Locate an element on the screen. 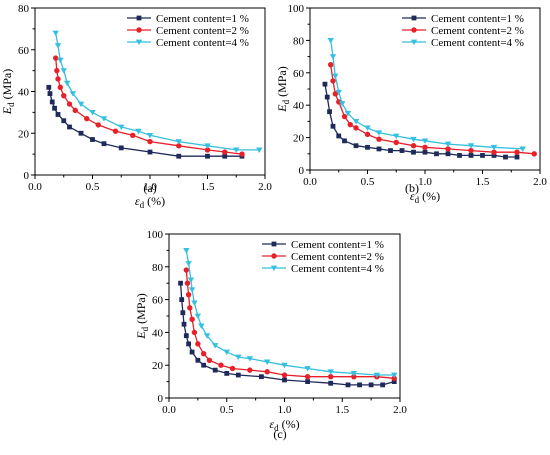  y-tick-label: 60 is located at coordinates (158, 301).